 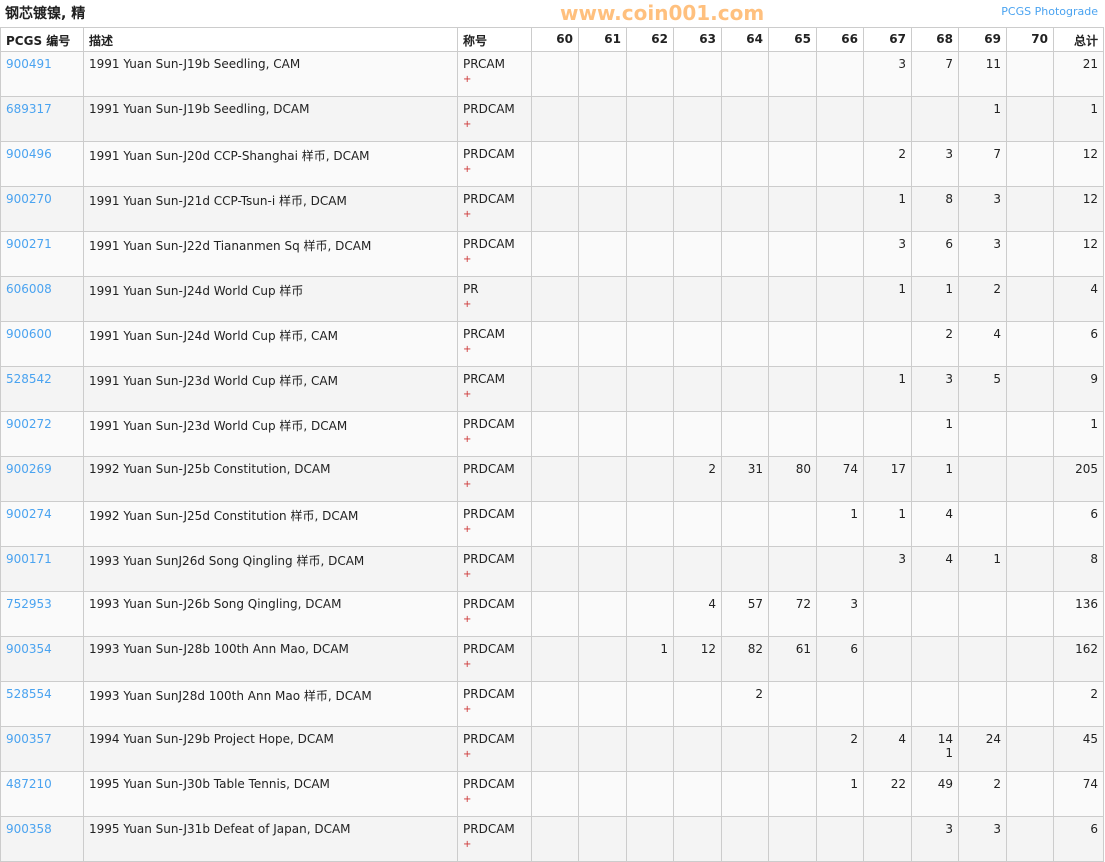 I want to click on grade-count-cell: 17, so click(x=887, y=479).